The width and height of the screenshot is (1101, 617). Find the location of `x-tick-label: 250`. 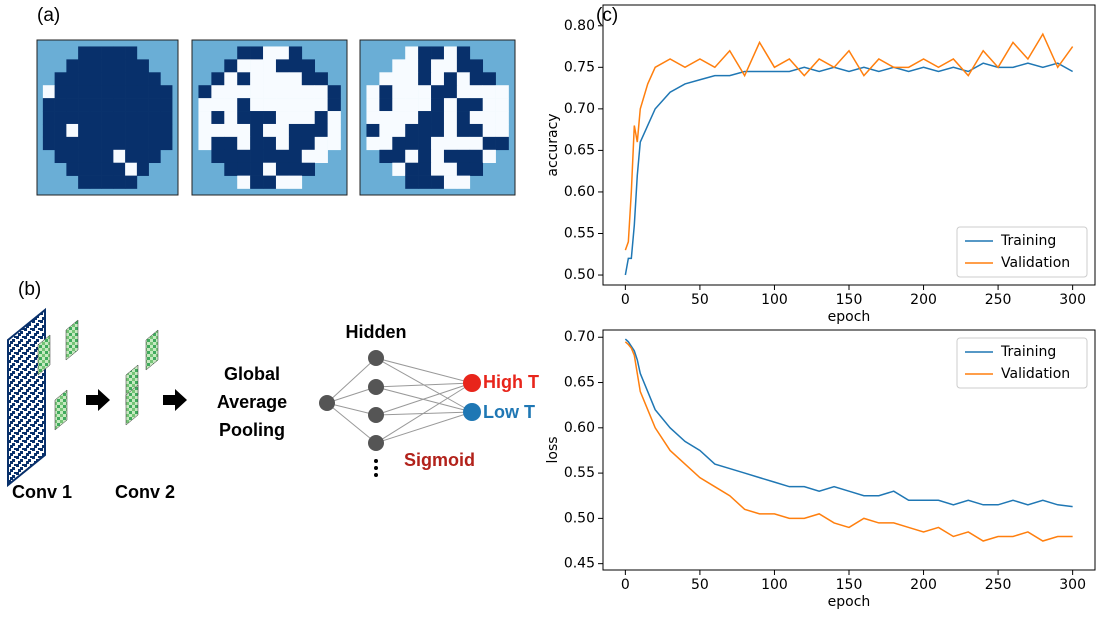

x-tick-label: 250 is located at coordinates (998, 300).